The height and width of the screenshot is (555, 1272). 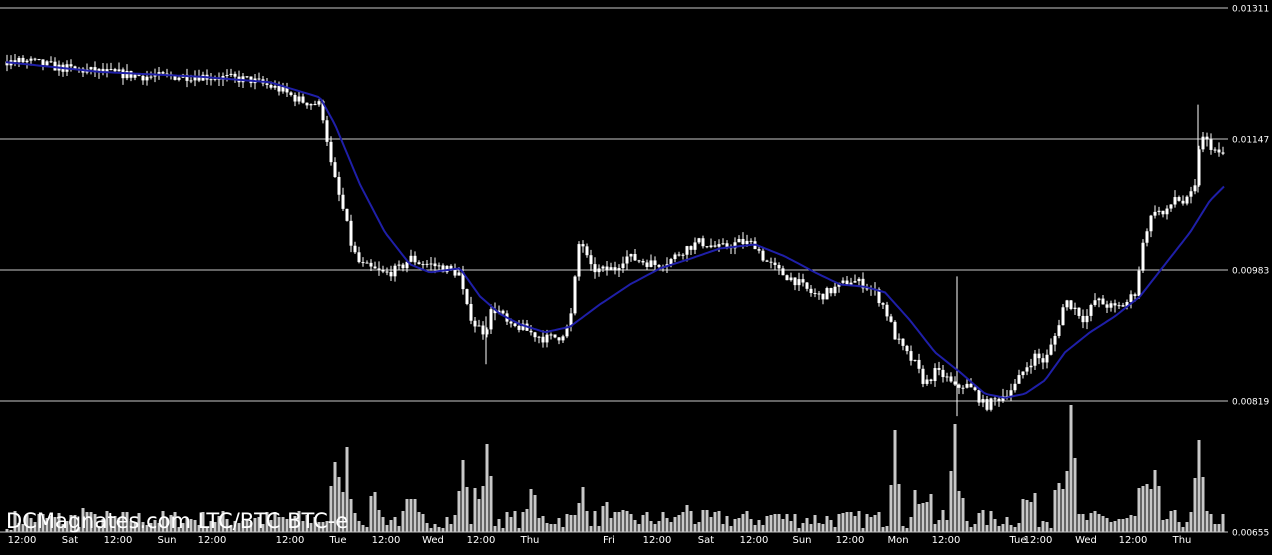 I want to click on y-axis: 0.00655 0.00819 0.00983 0.01147 0.01311, so click(x=1250, y=272).